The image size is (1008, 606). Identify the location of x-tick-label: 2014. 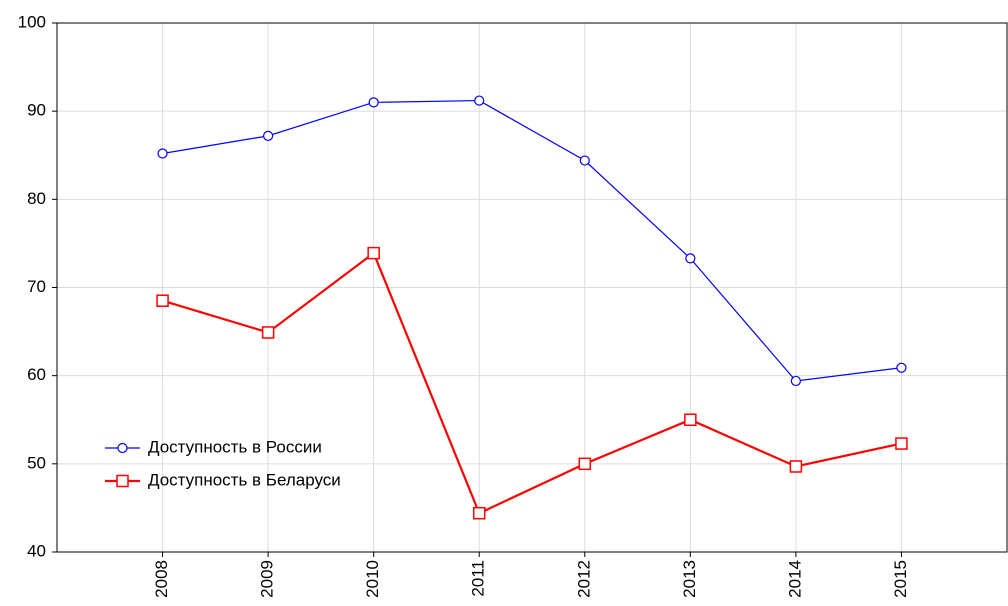
(794, 579).